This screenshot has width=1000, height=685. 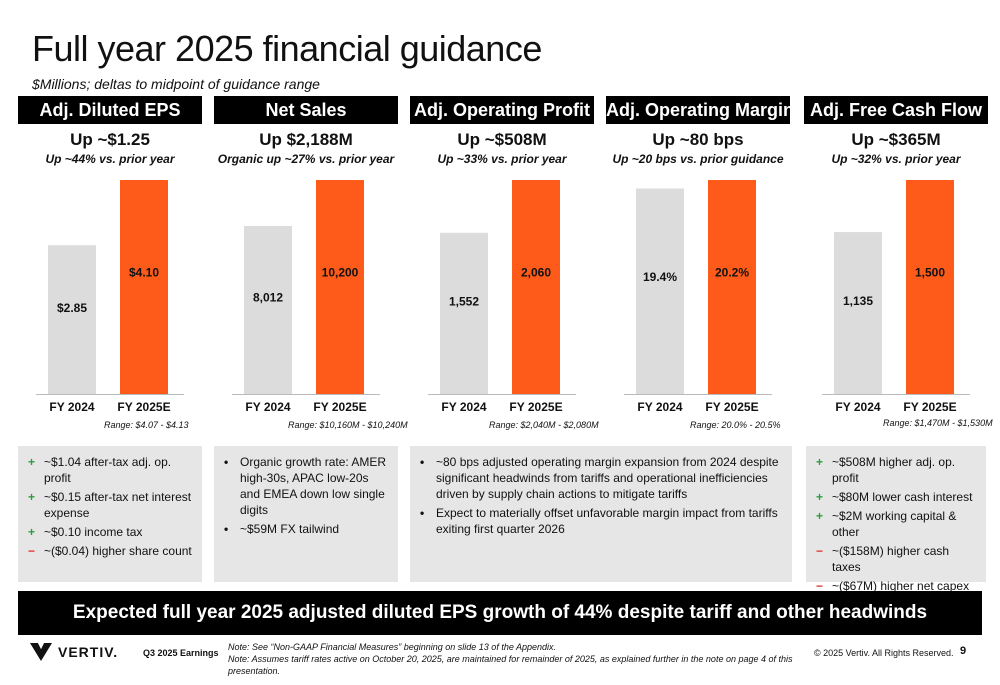 I want to click on range-note: Range: $2,040M - $2,080M, so click(x=544, y=425).